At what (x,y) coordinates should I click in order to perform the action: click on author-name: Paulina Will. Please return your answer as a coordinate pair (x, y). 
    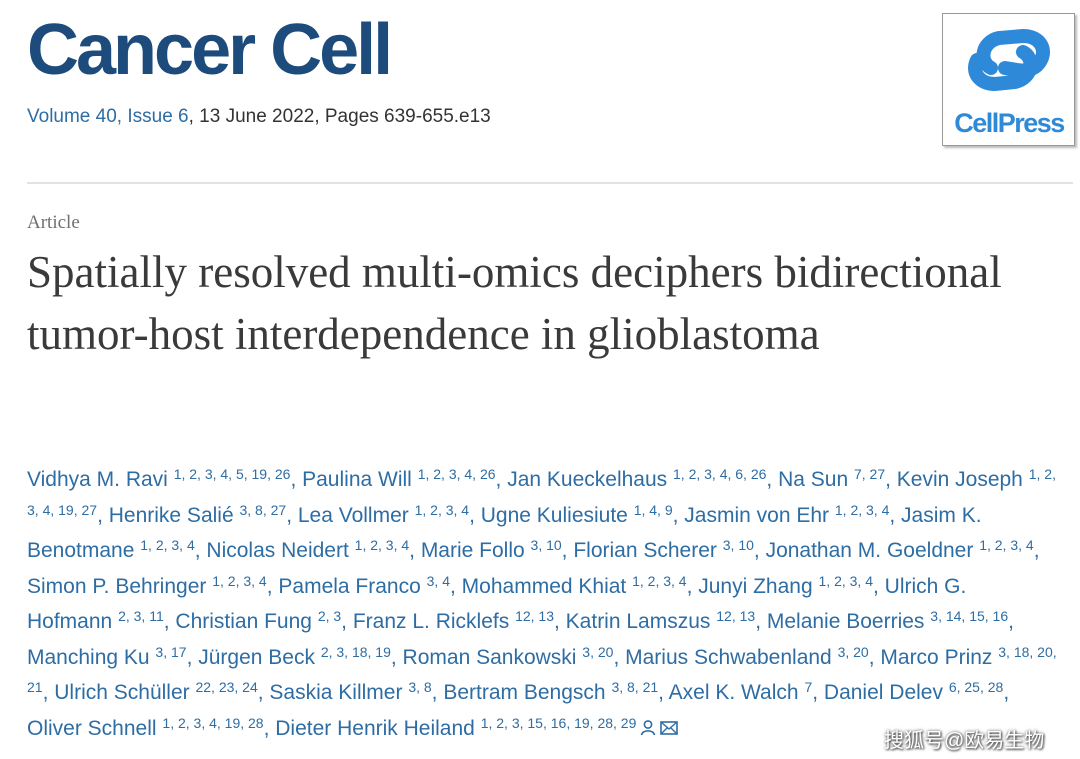
    Looking at the image, I should click on (357, 479).